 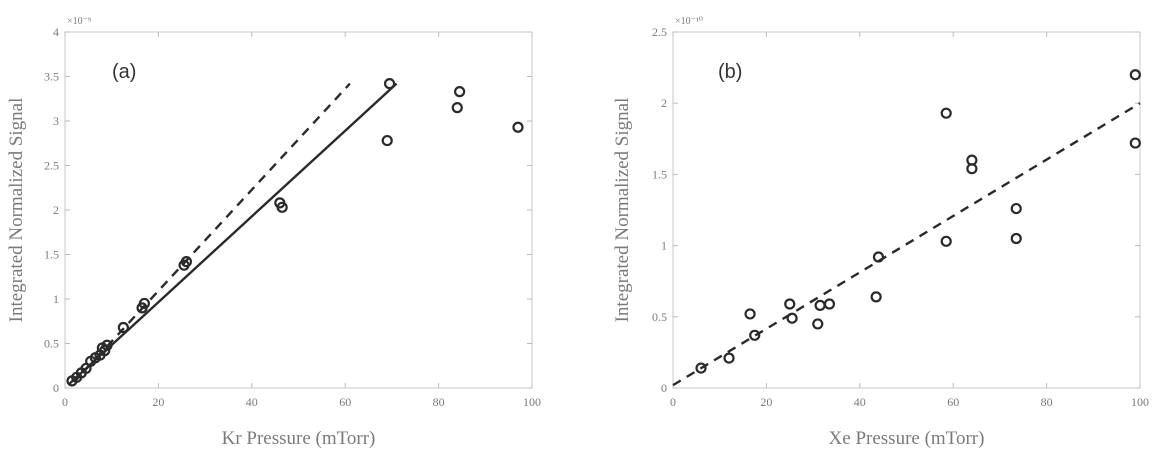 What do you see at coordinates (907, 438) in the screenshot?
I see `x-axis-label: Xe Pressure (mTorr)` at bounding box center [907, 438].